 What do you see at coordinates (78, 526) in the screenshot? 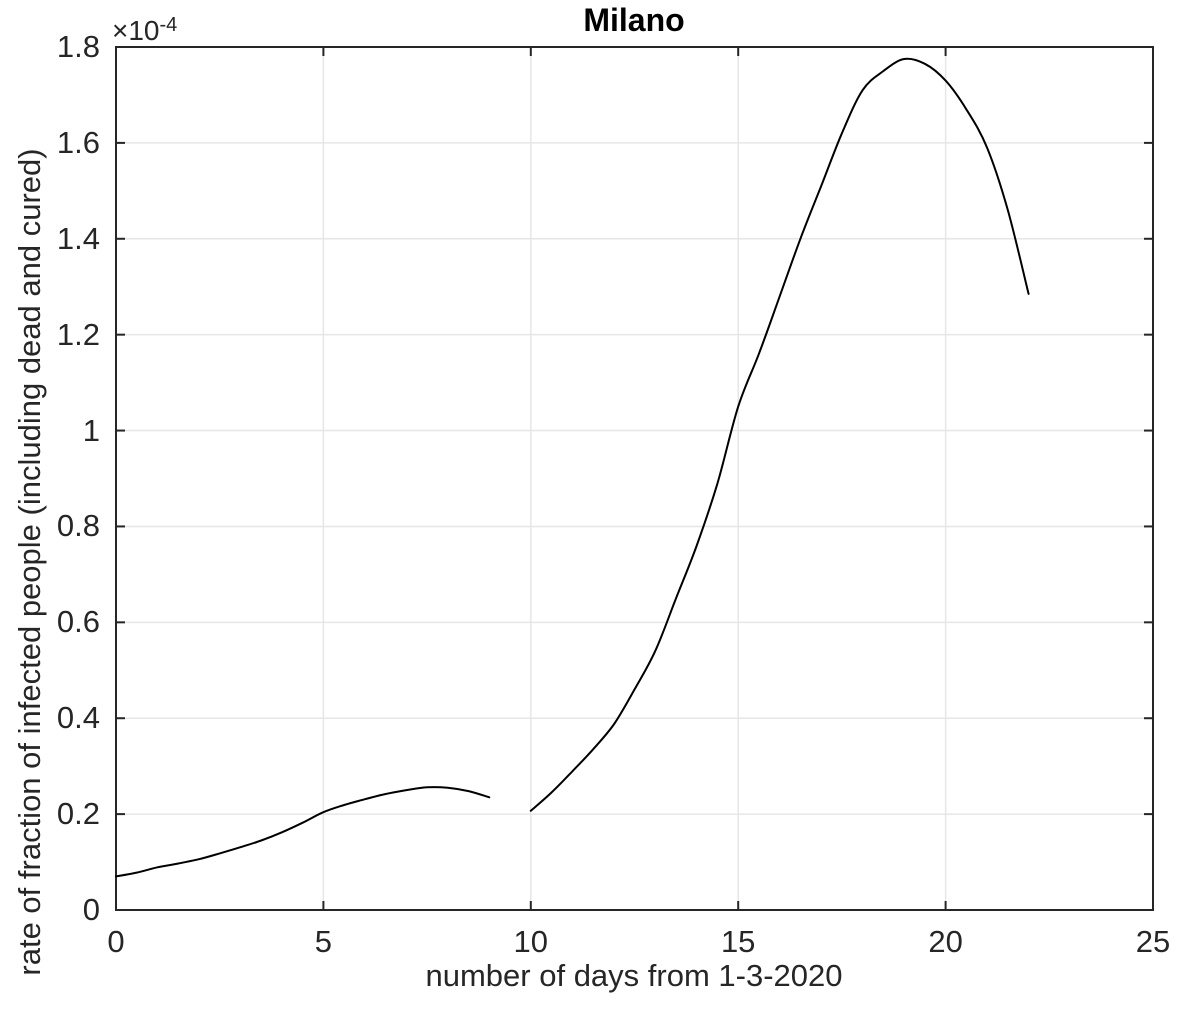
I see `y-tick-label: 0.8` at bounding box center [78, 526].